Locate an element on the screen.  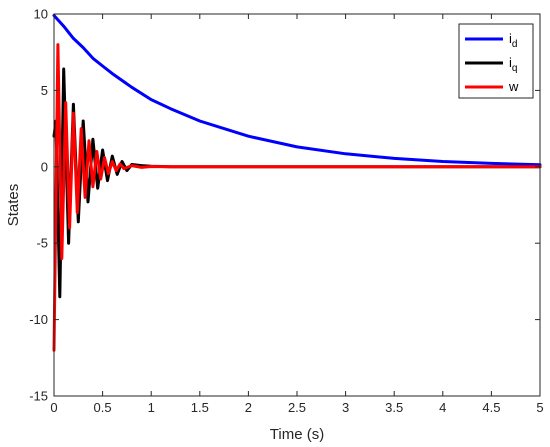
y-axis-label: States is located at coordinates (13, 205).